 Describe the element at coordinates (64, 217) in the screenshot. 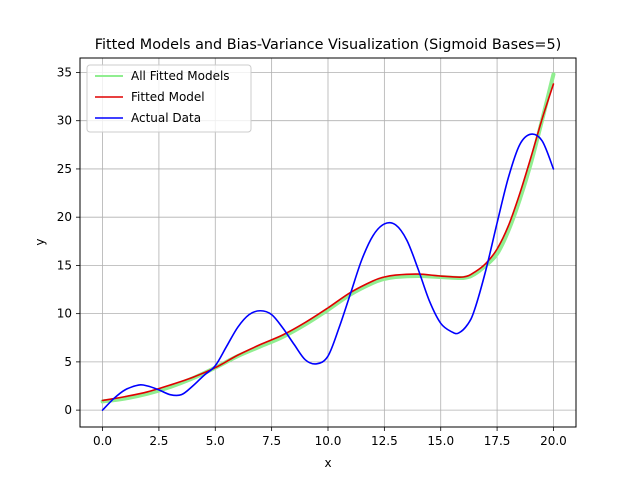

I see `y-tick-label: 20` at that location.